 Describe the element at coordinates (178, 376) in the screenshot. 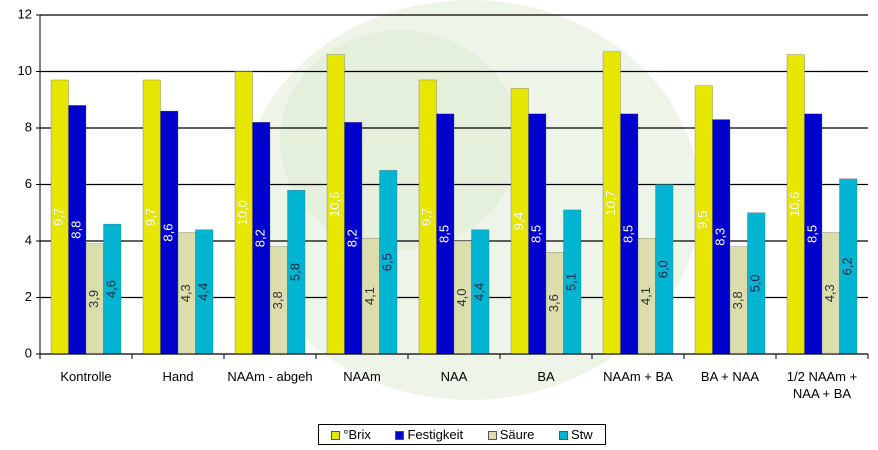

I see `x-tick-label: Hand` at that location.